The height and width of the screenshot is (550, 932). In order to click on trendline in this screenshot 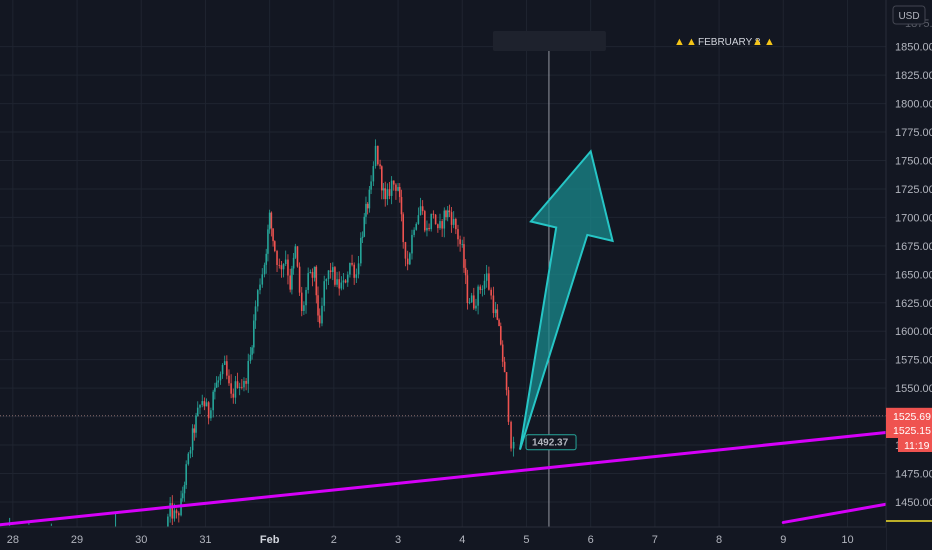, I will do `click(834, 513)`.